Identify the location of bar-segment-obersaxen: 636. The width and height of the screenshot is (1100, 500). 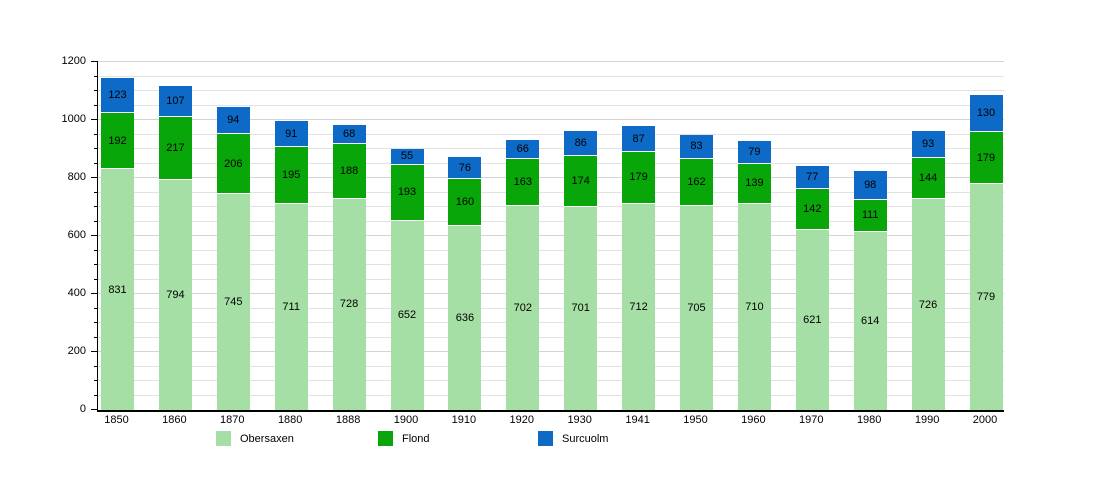
(465, 317).